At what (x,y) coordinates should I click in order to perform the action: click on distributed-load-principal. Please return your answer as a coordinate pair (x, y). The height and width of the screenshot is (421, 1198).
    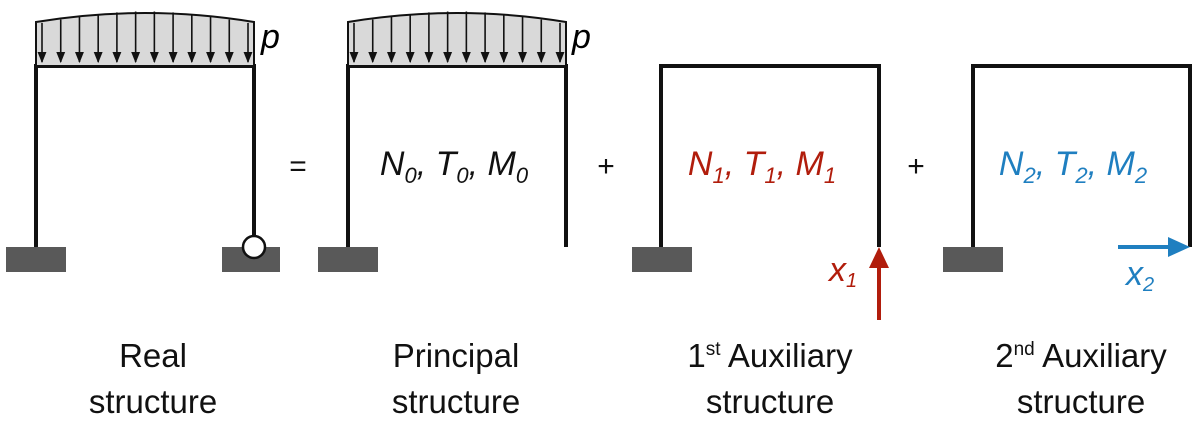
    Looking at the image, I should click on (457, 39).